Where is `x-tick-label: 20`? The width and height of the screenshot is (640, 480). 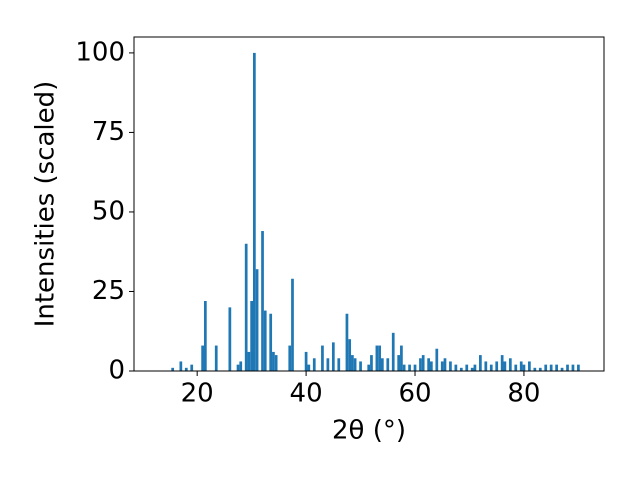
x-tick-label: 20 is located at coordinates (197, 394).